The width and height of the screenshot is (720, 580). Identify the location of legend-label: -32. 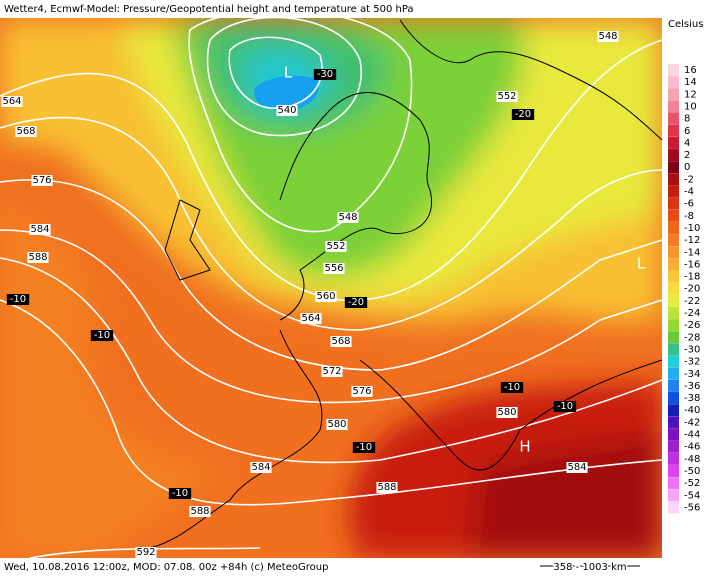
(692, 362).